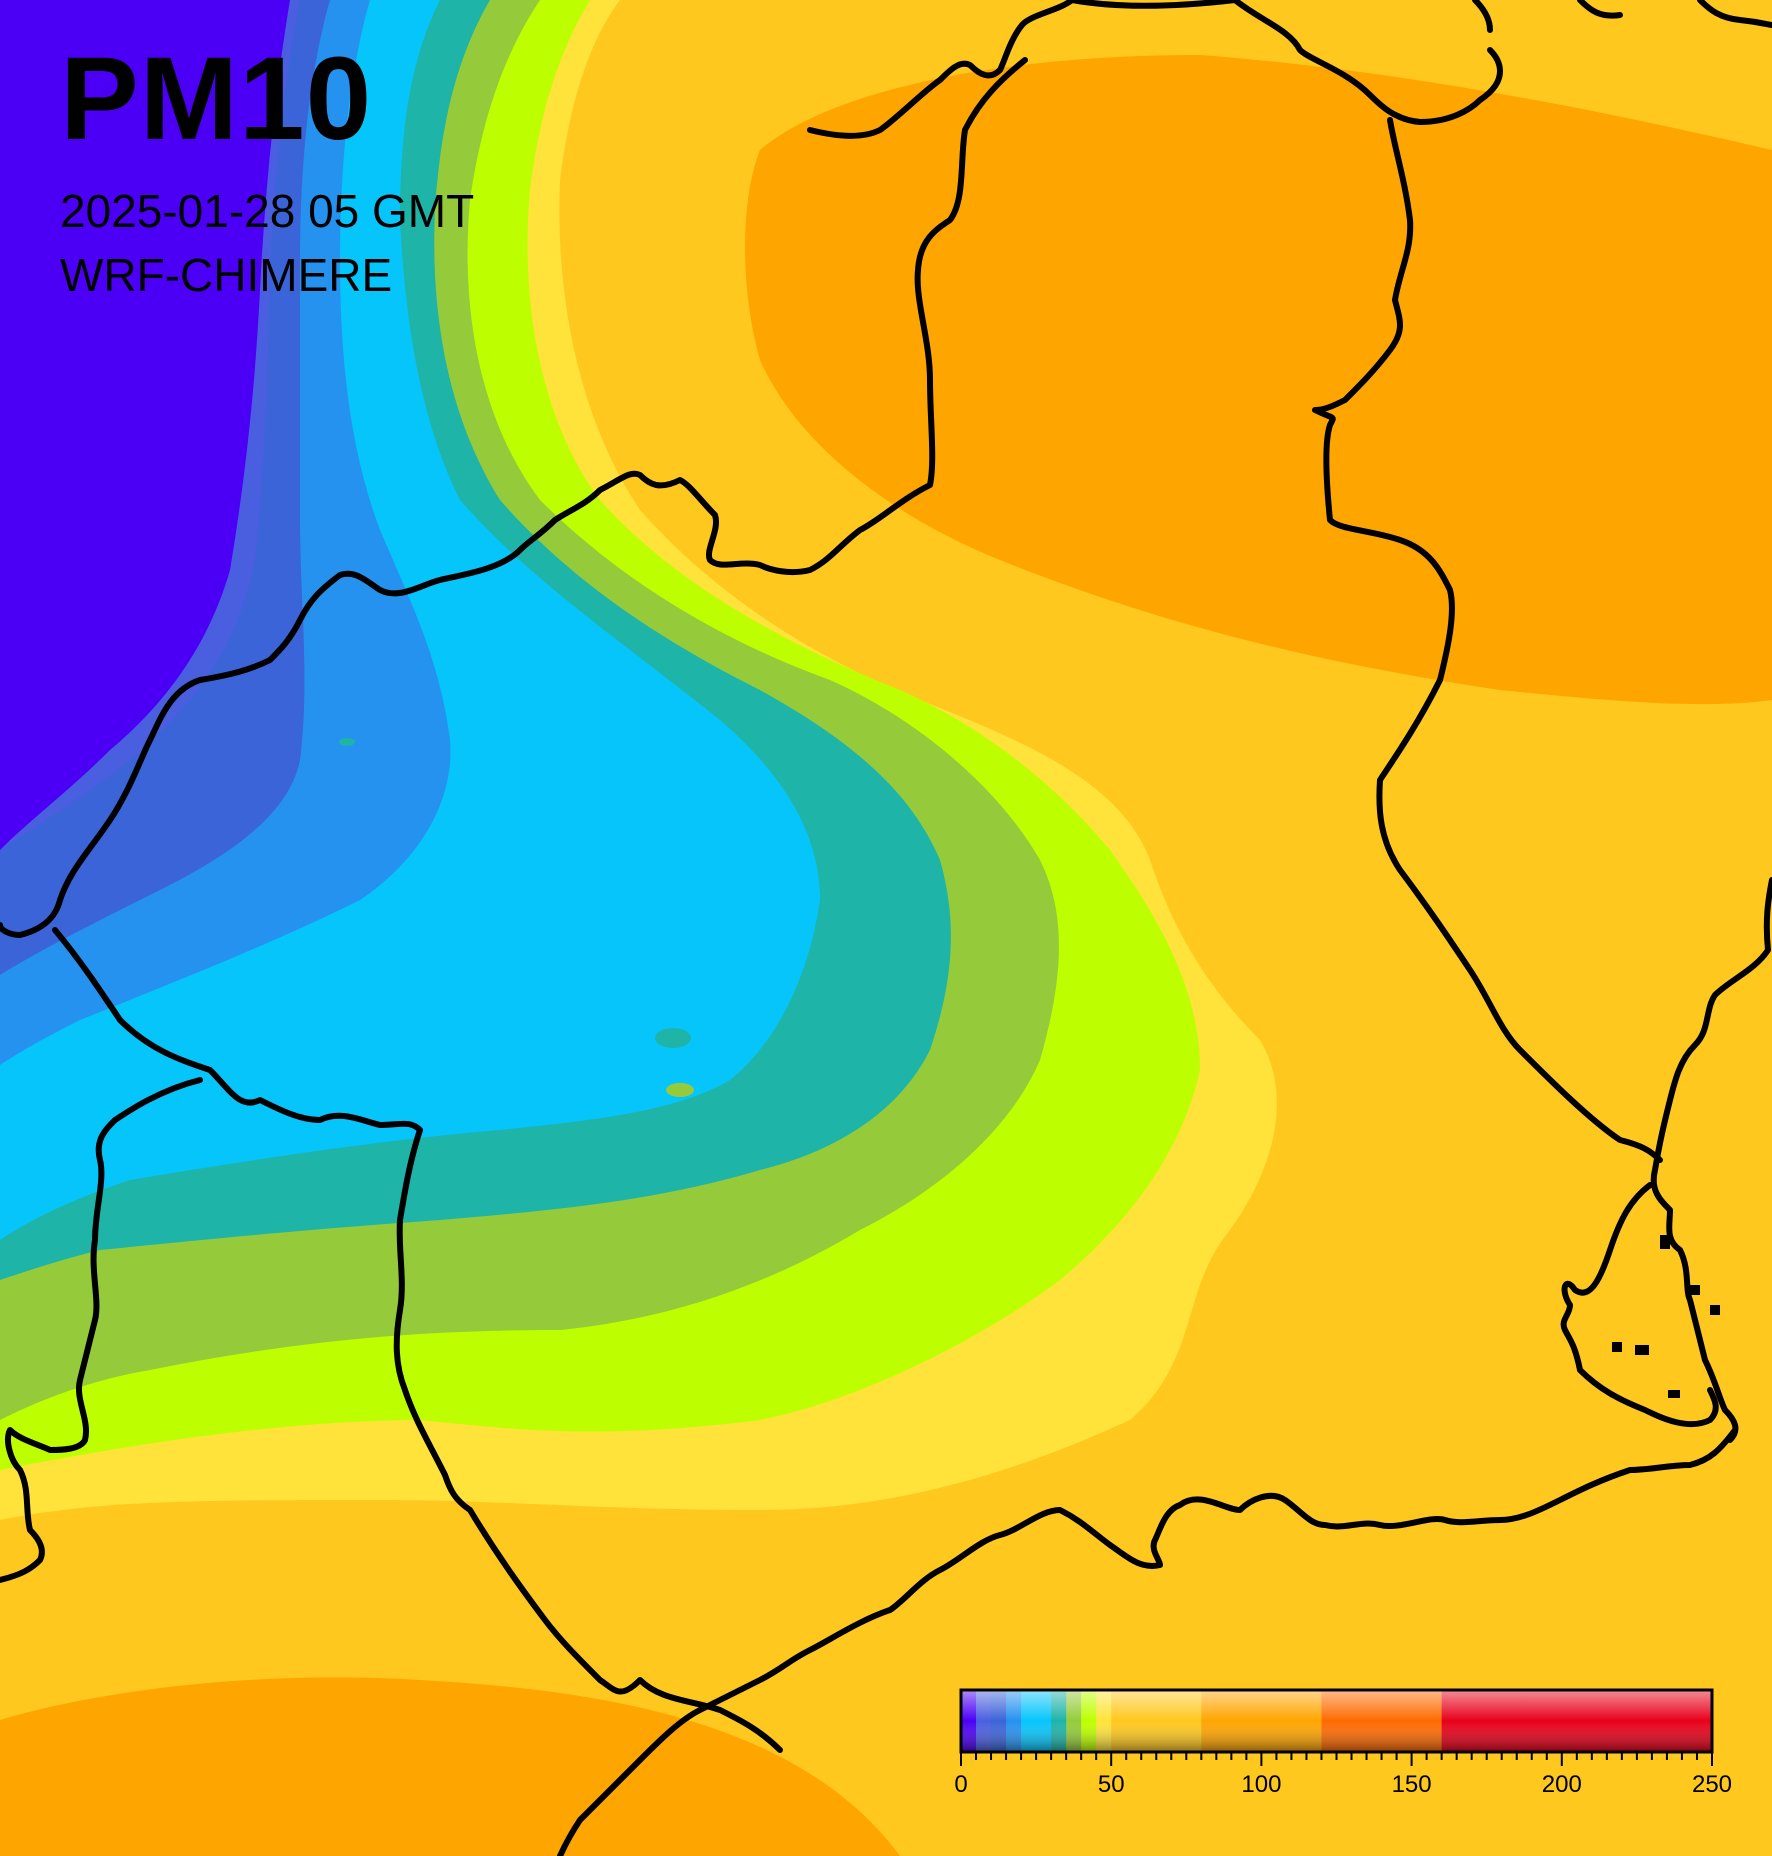  Describe the element at coordinates (941, 69) in the screenshot. I see `border-north-west` at that location.